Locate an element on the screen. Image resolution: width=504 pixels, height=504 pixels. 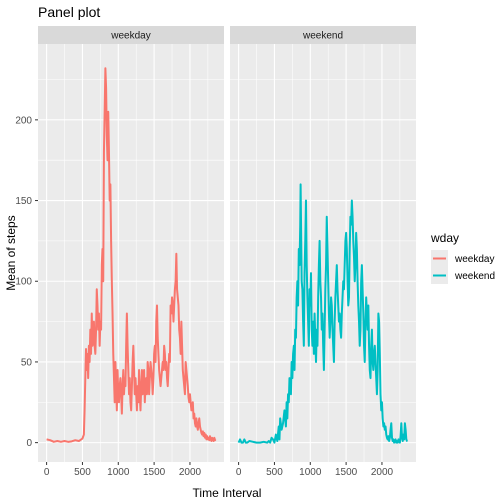
x-tick-label-weekday: 0 is located at coordinates (47, 472).